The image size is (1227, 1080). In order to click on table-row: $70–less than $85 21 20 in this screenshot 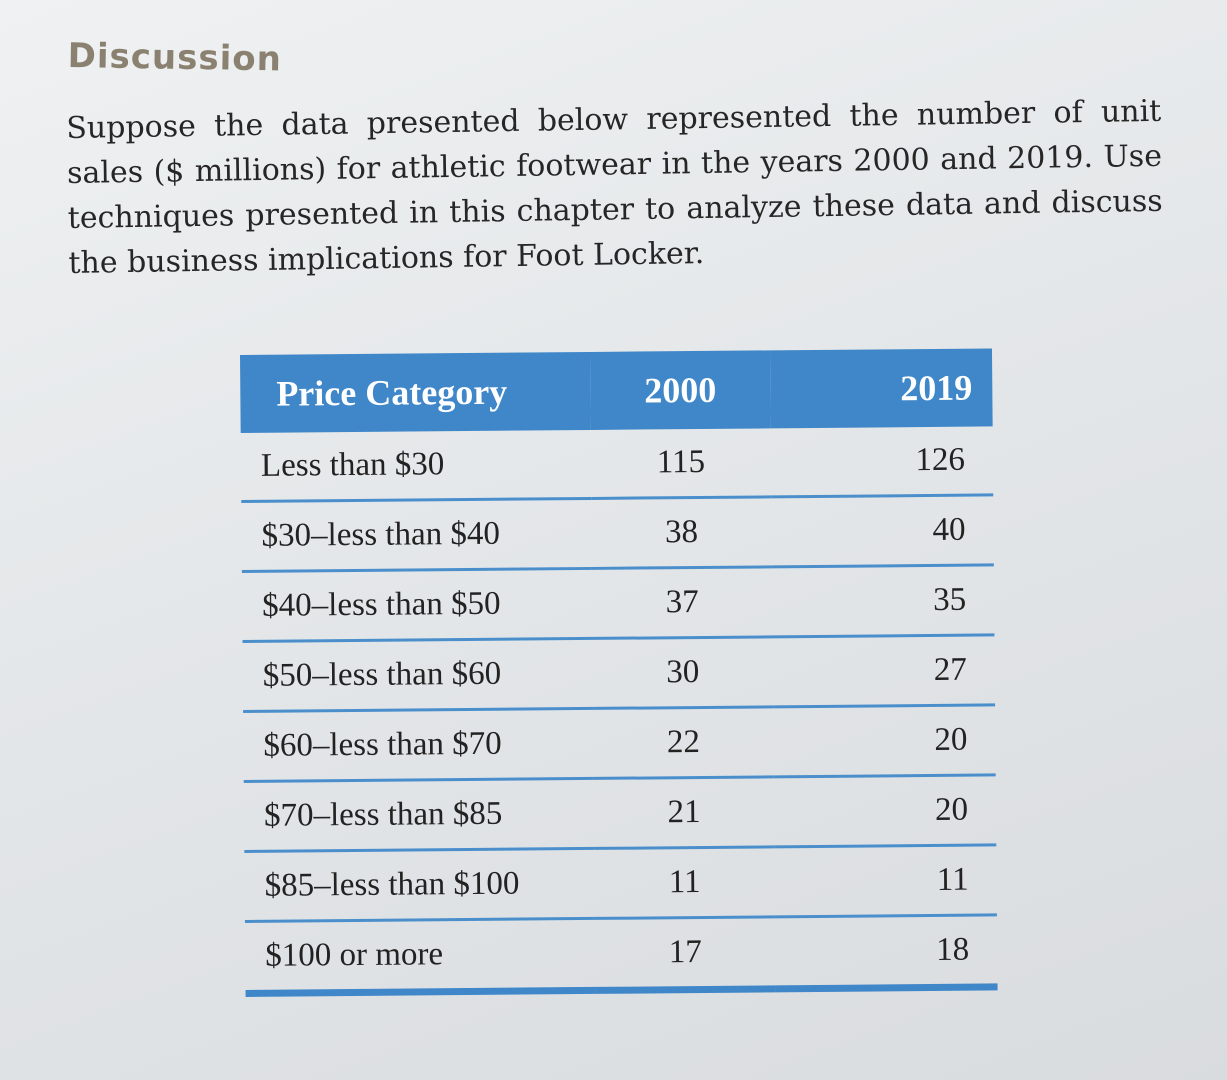, I will do `click(620, 813)`.